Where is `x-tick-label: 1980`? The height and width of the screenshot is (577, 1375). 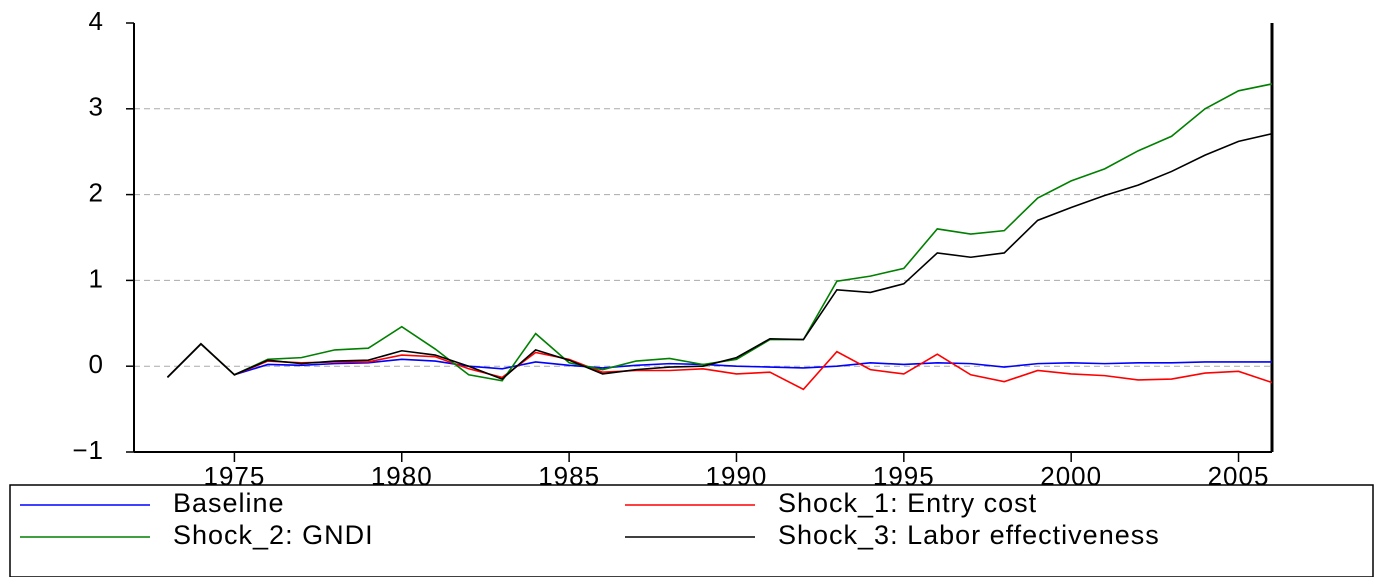 x-tick-label: 1980 is located at coordinates (402, 476).